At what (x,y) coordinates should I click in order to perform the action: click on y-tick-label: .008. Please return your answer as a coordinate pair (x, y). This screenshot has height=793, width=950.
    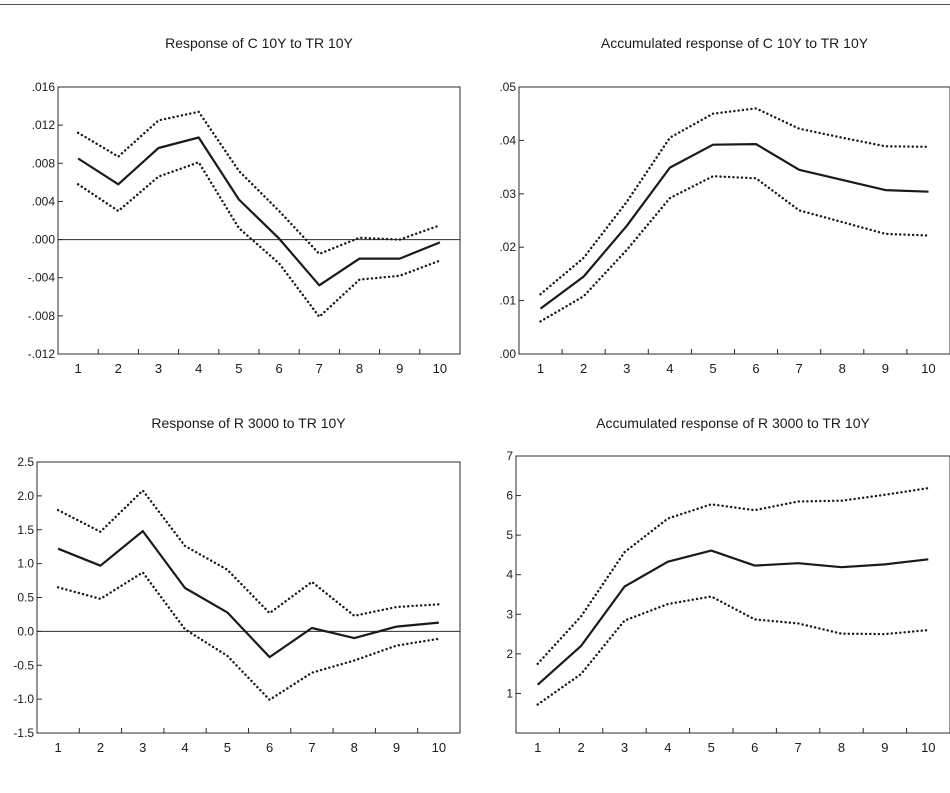
    Looking at the image, I should click on (44, 163).